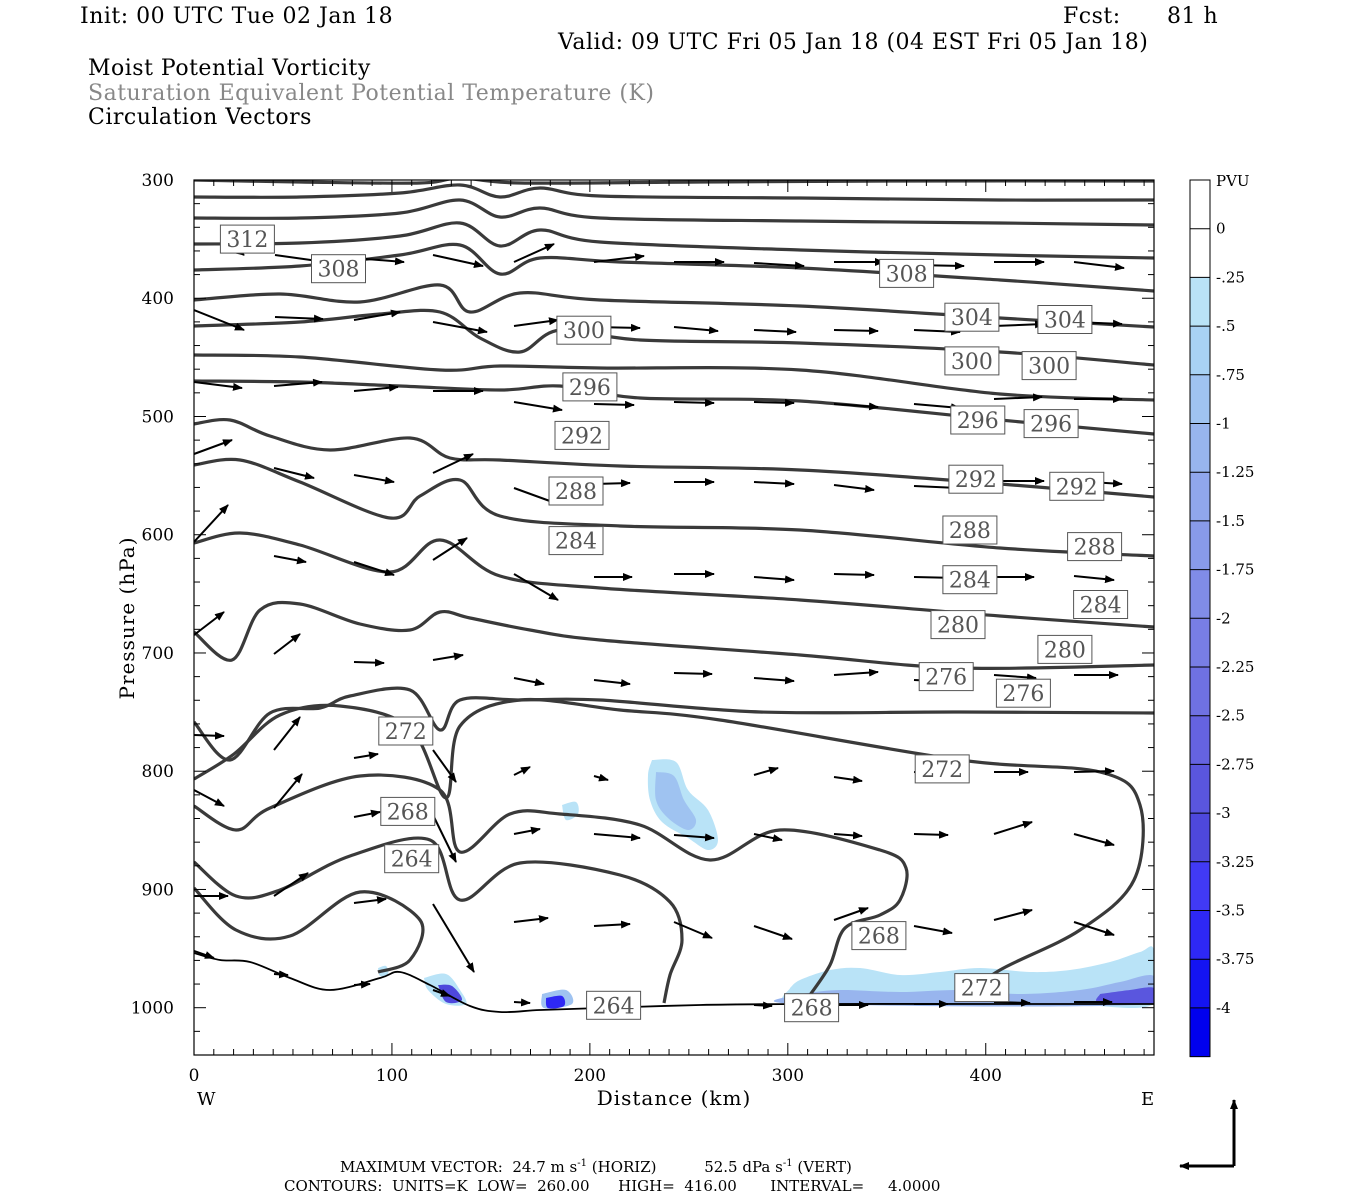  Describe the element at coordinates (1223, 618) in the screenshot. I see `colorbar-label: -2` at that location.